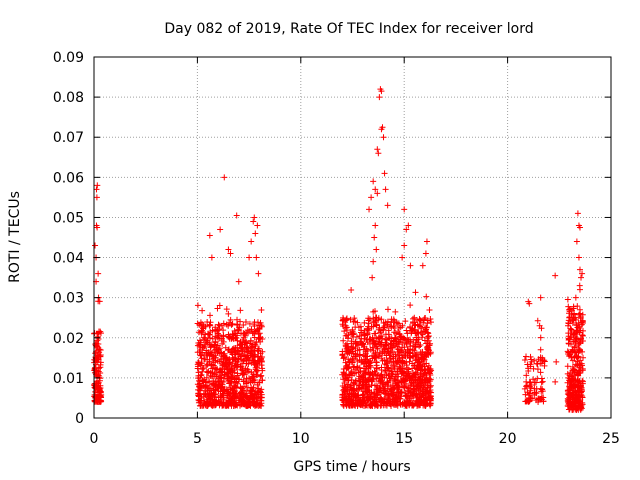  Describe the element at coordinates (68, 339) in the screenshot. I see `y-tick-label: 0.02` at that location.